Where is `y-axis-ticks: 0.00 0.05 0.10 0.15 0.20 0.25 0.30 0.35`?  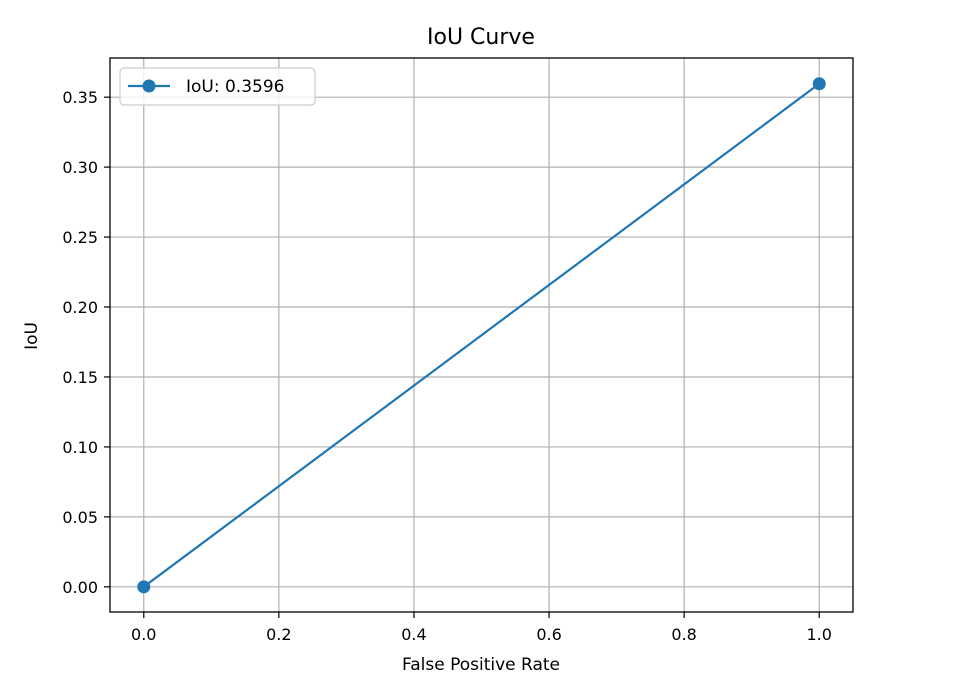
y-axis-ticks: 0.00 0.05 0.10 0.15 0.20 0.25 0.30 0.35 is located at coordinates (86, 342).